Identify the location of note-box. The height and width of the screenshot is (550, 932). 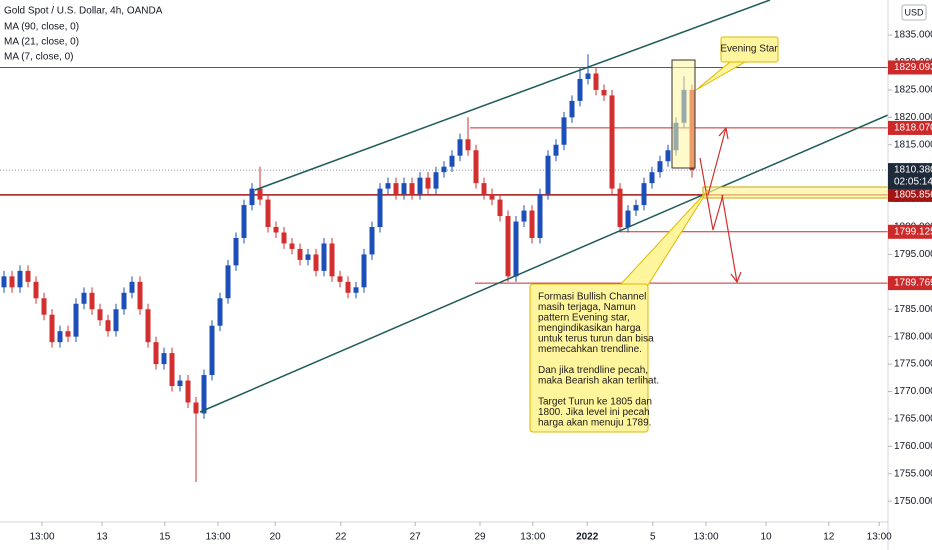
(589, 358).